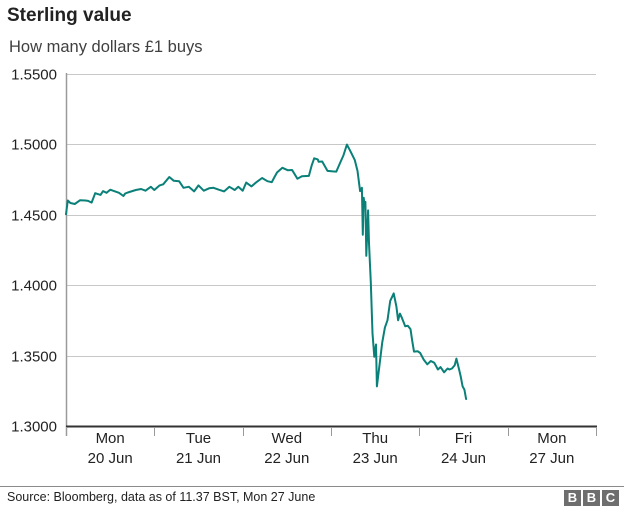 This screenshot has height=510, width=624. I want to click on y-tick-label: 1.3000, so click(34, 427).